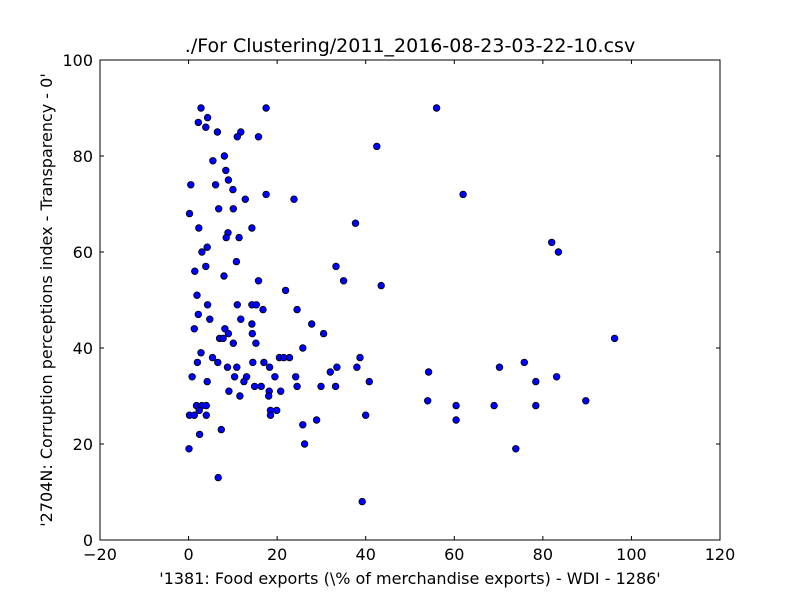 The width and height of the screenshot is (800, 600). Describe the element at coordinates (188, 554) in the screenshot. I see `x-tick-label: 0` at that location.